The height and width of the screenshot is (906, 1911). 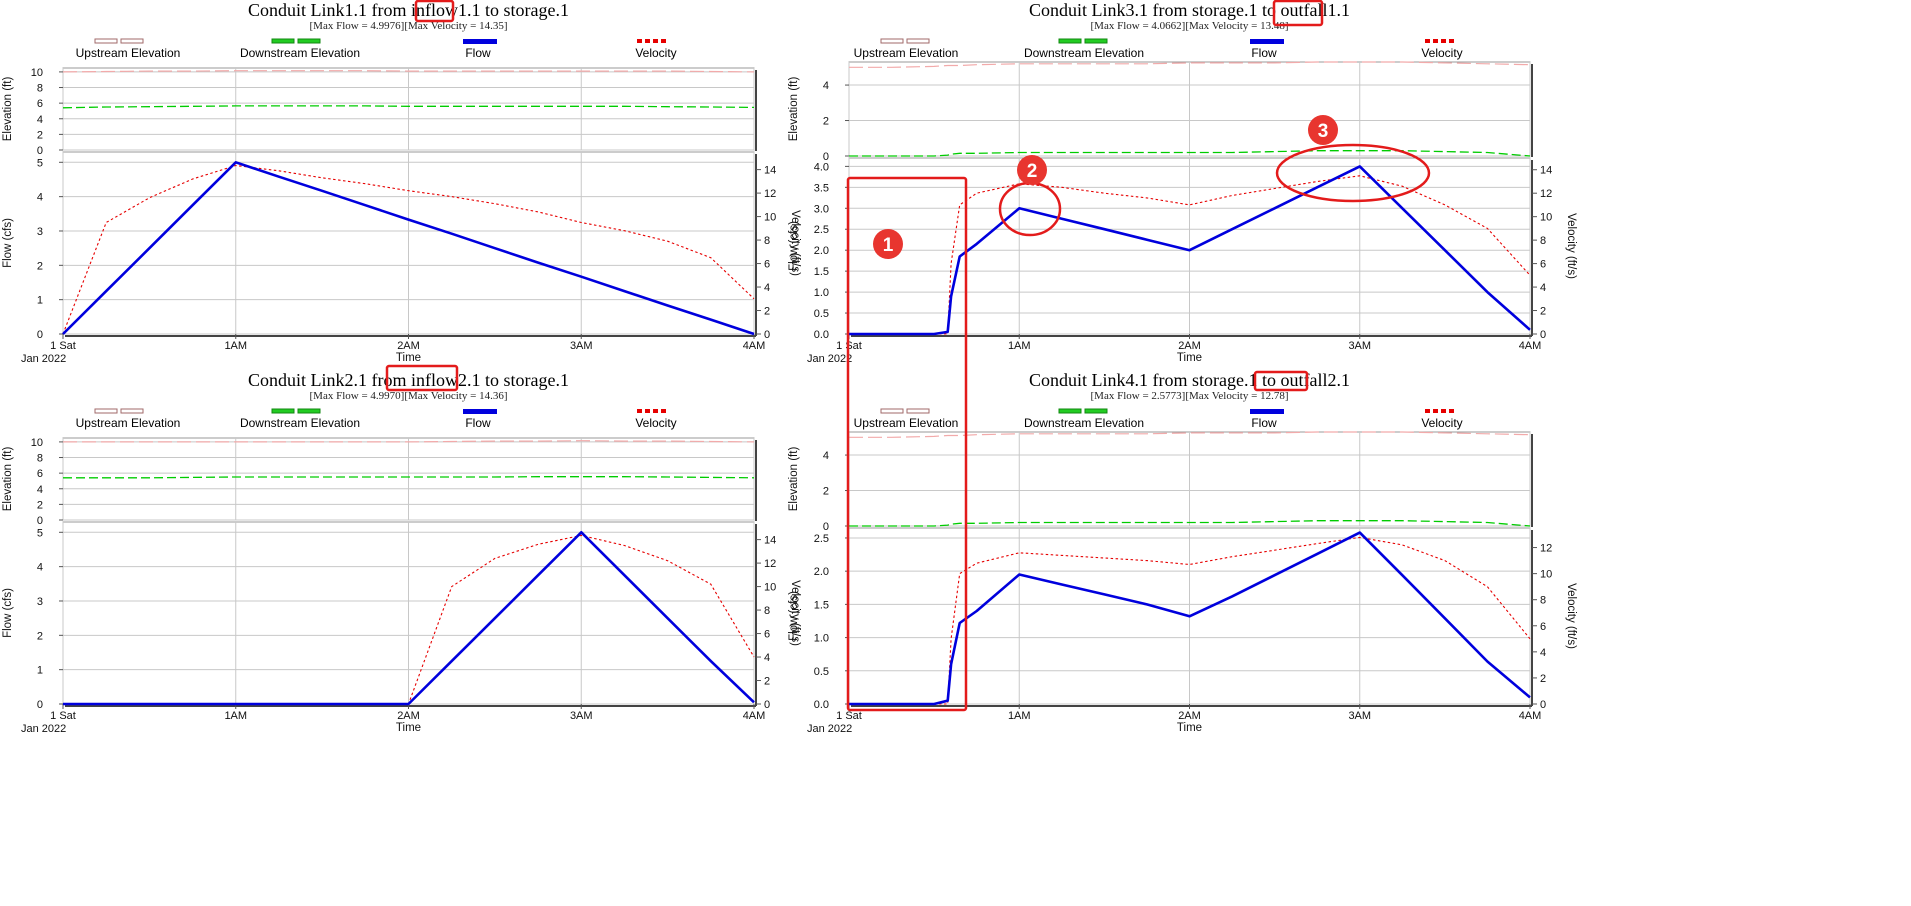 What do you see at coordinates (40, 459) in the screenshot?
I see `elev-tick-label: 8` at bounding box center [40, 459].